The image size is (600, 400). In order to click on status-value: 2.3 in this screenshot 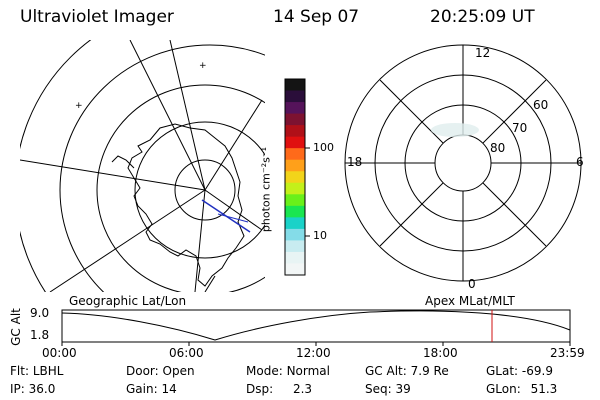, I will do `click(302, 389)`.